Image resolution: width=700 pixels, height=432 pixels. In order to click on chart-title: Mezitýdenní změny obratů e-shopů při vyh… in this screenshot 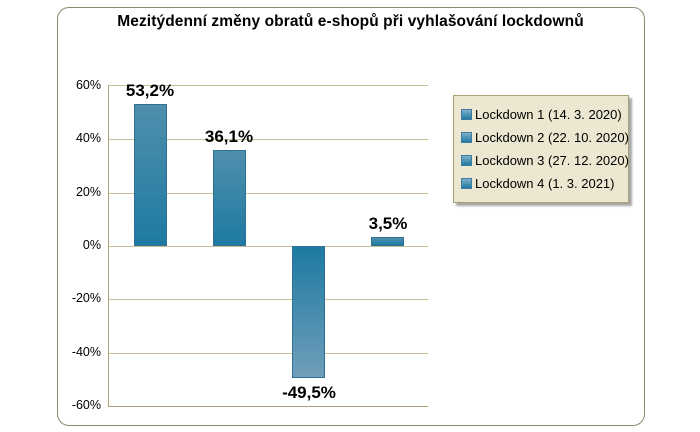, I will do `click(350, 21)`.